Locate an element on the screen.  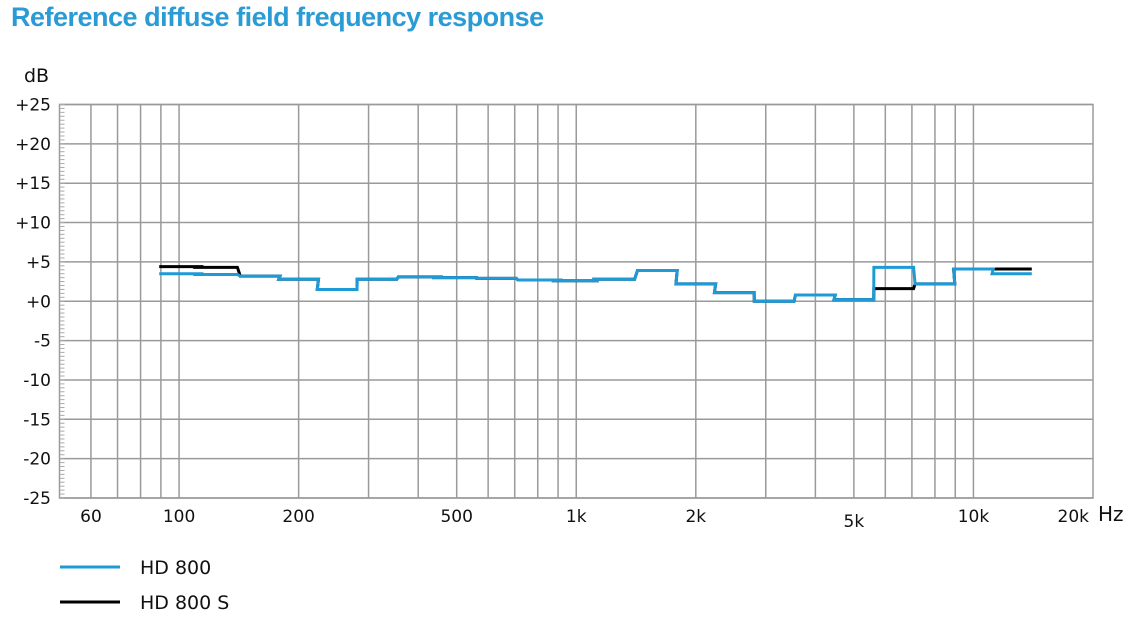
y-tick-label: -10 is located at coordinates (37, 381).